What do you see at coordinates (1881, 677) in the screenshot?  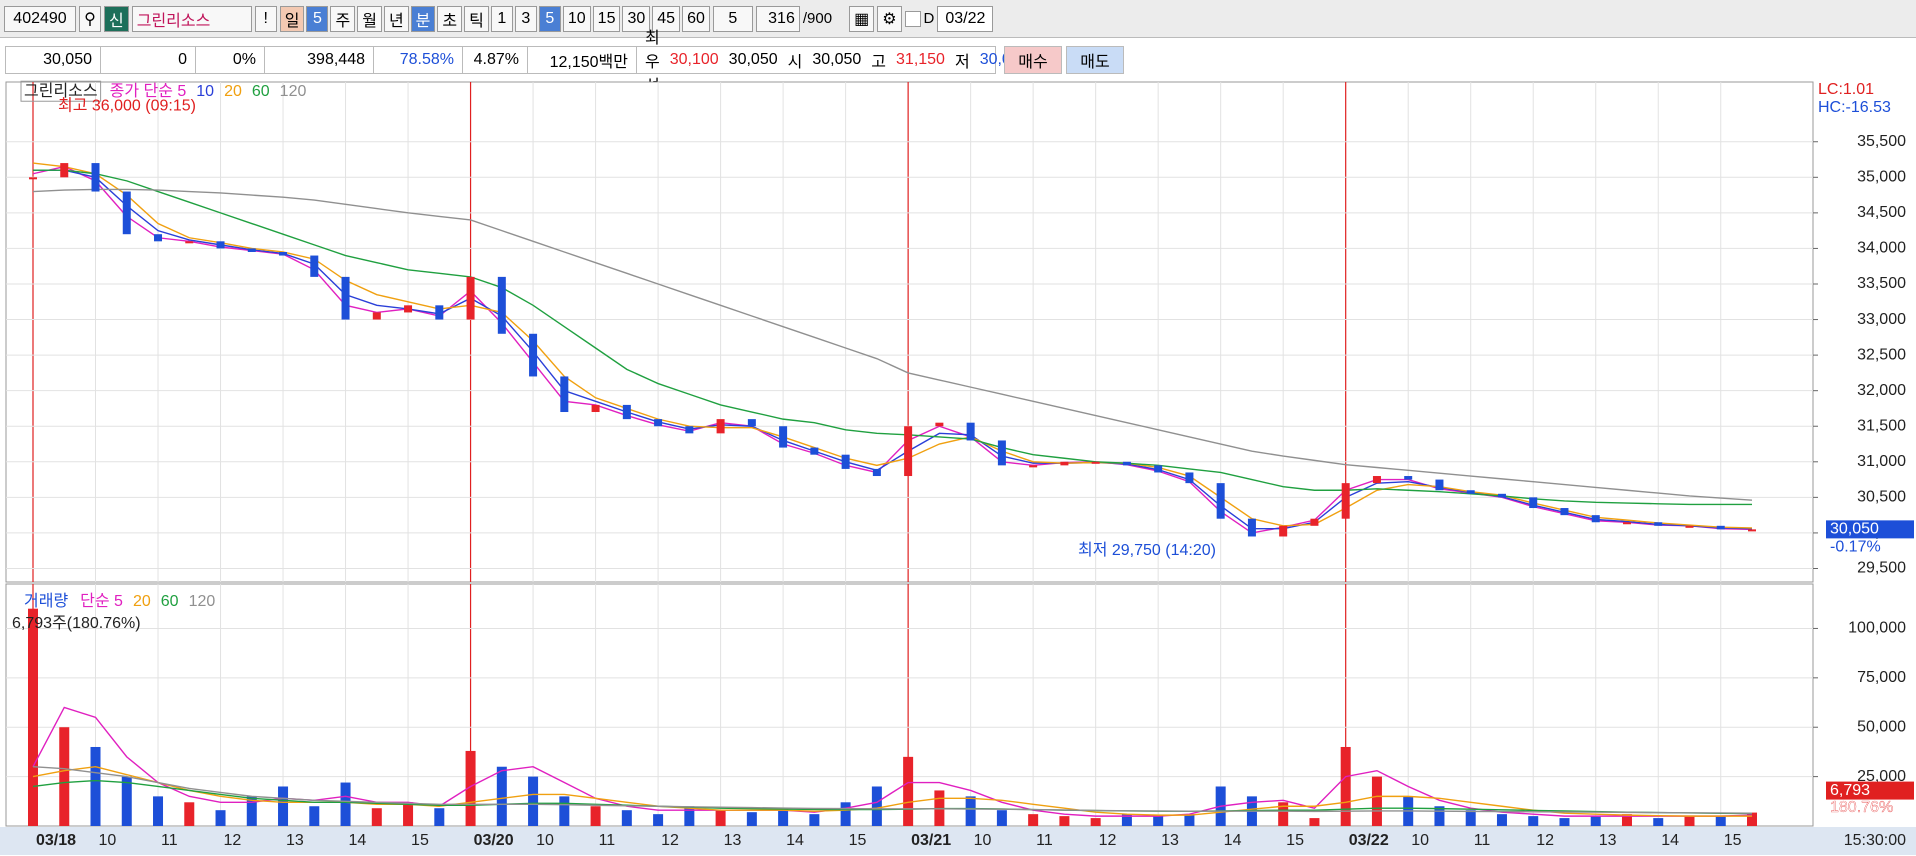 I see `y-tick-label: 75,000` at bounding box center [1881, 677].